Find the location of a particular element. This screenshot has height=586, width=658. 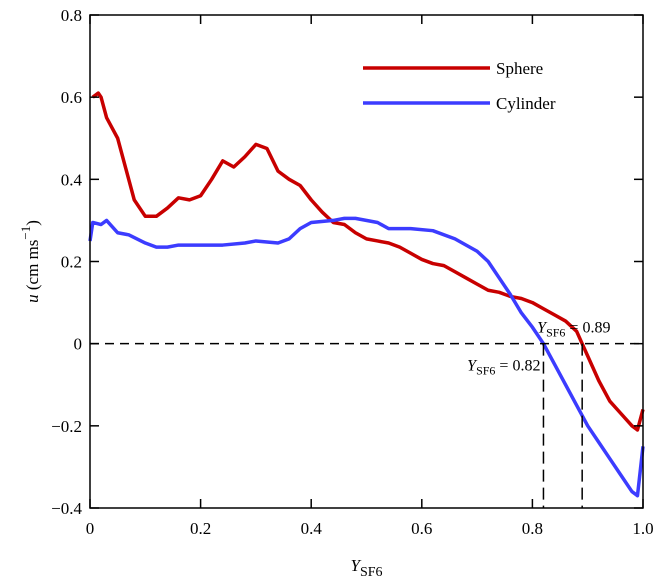

y-tick-label: 0.4 is located at coordinates (72, 179).